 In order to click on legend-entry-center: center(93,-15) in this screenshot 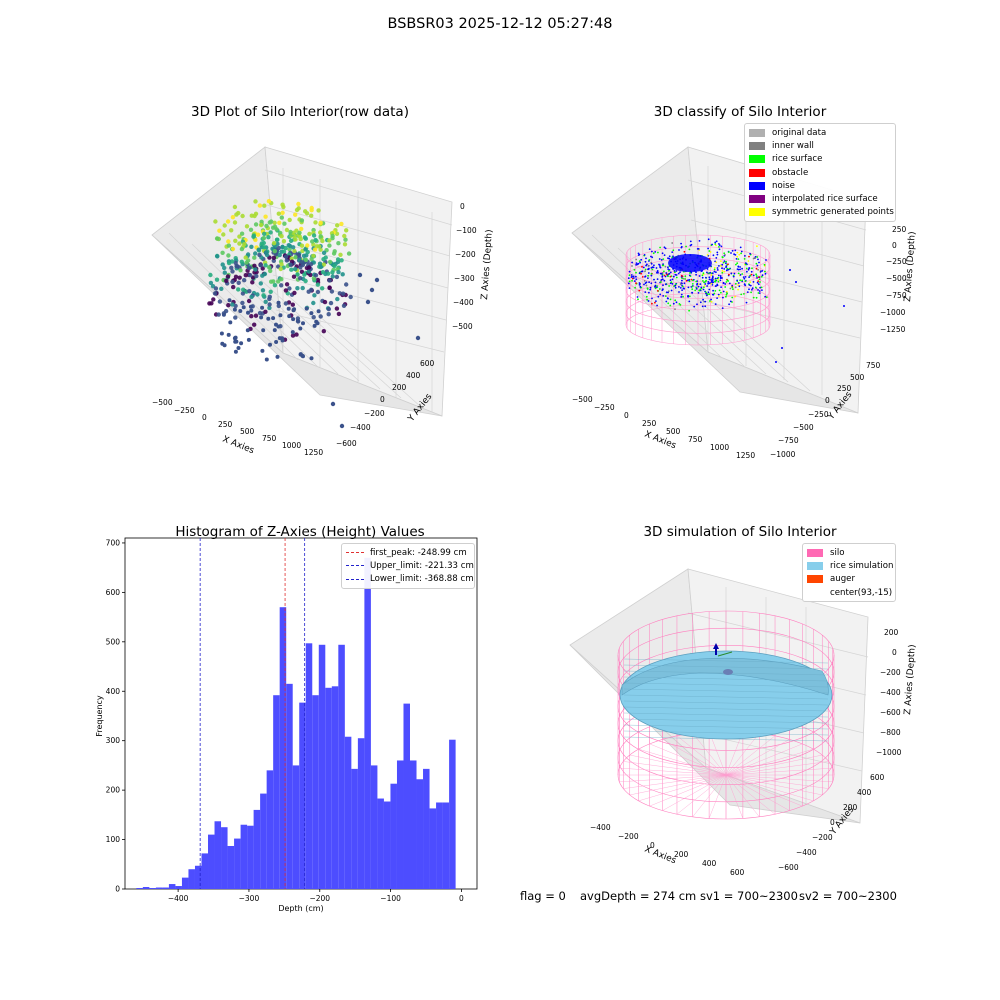, I will do `click(849, 592)`.